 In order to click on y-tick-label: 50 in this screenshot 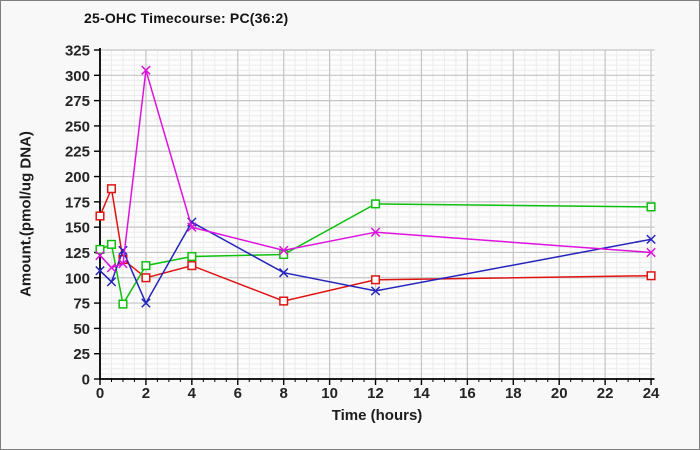, I will do `click(81, 329)`.